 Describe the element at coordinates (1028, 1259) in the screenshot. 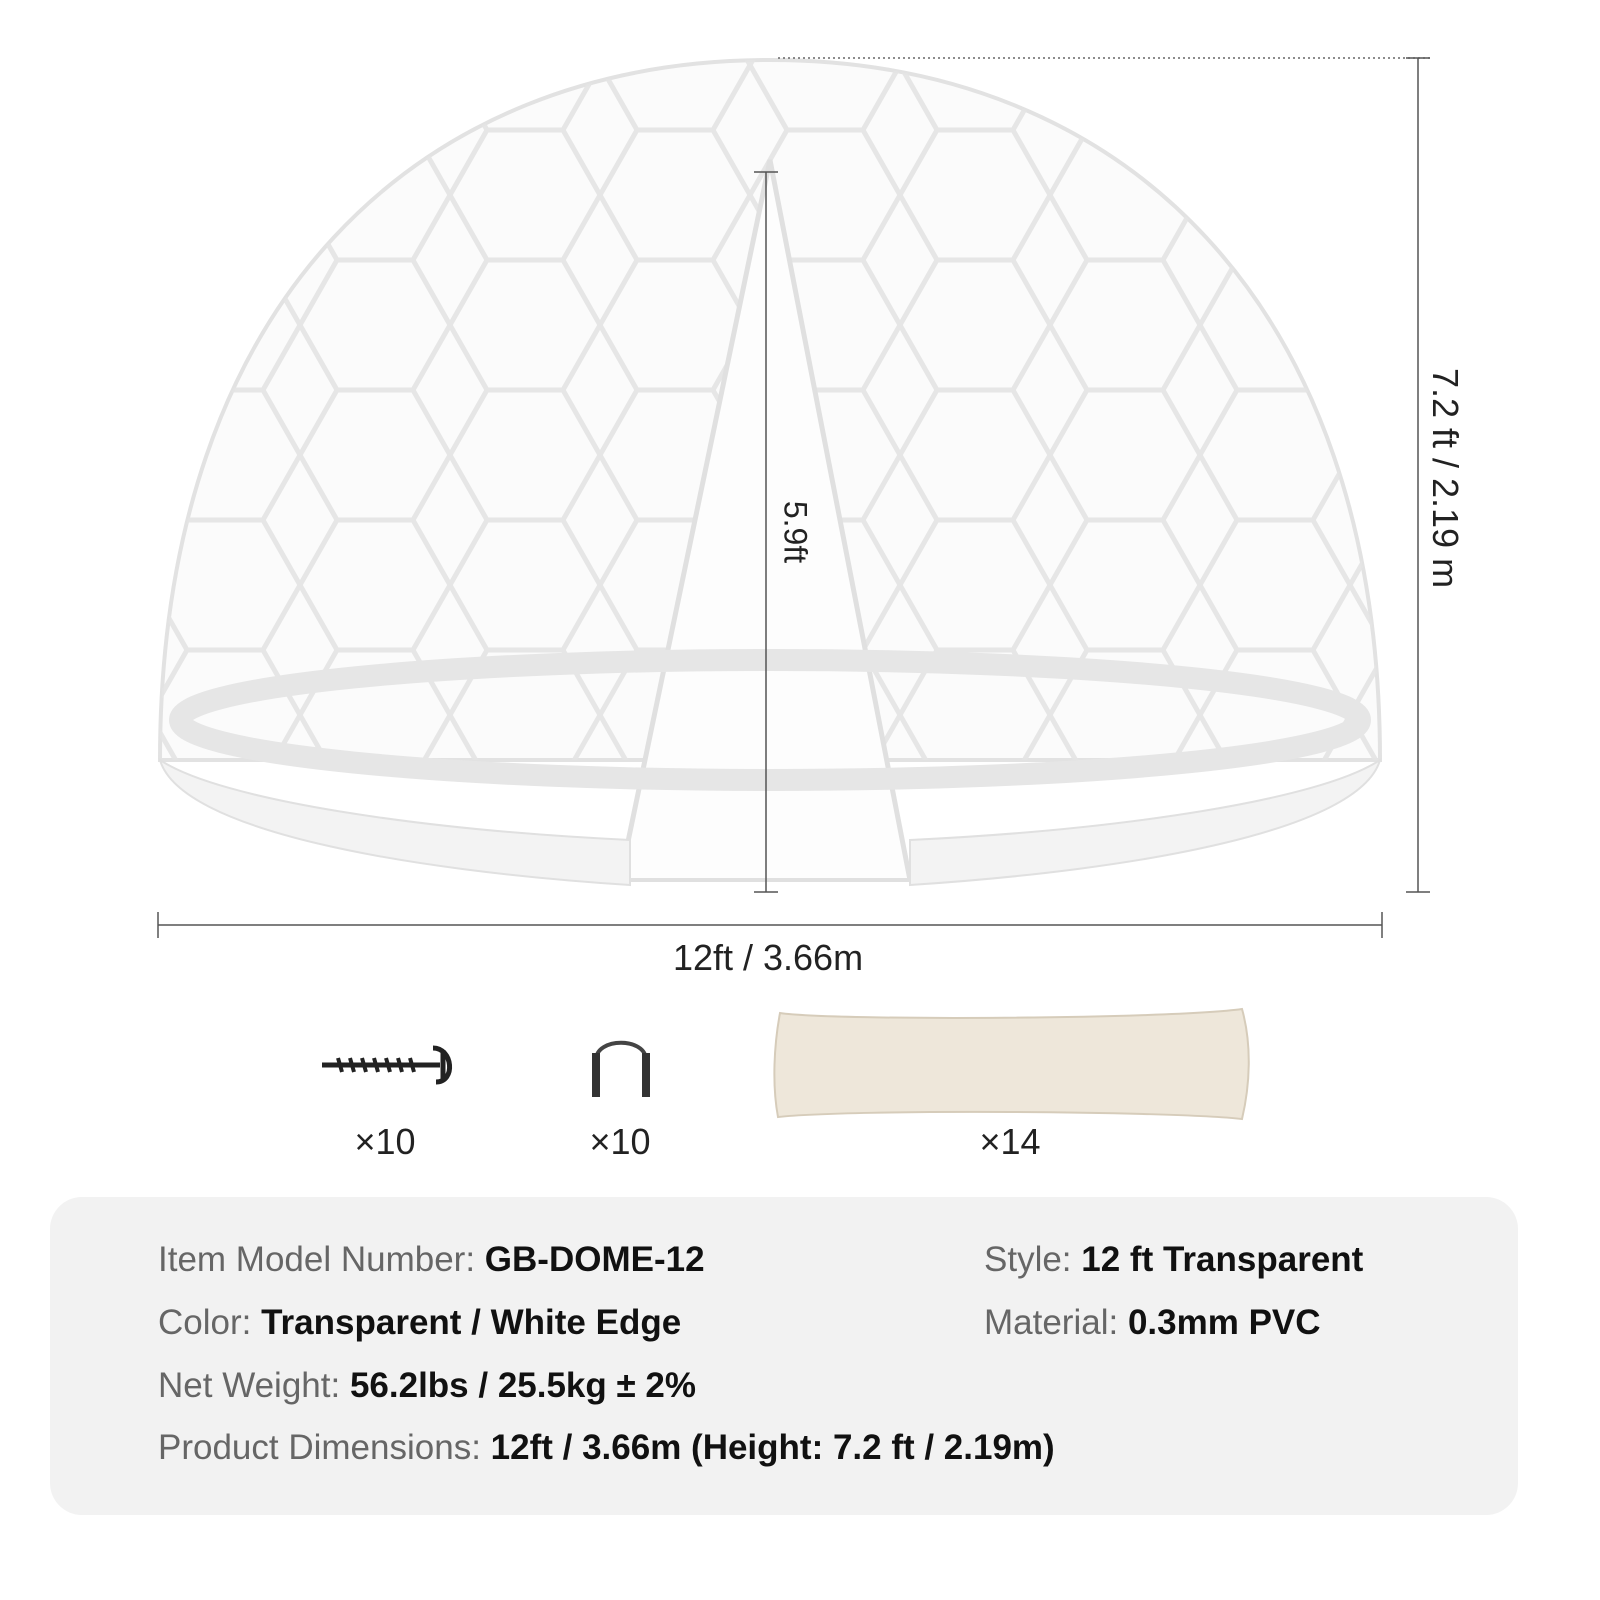

I see `spec-label: Style:` at that location.